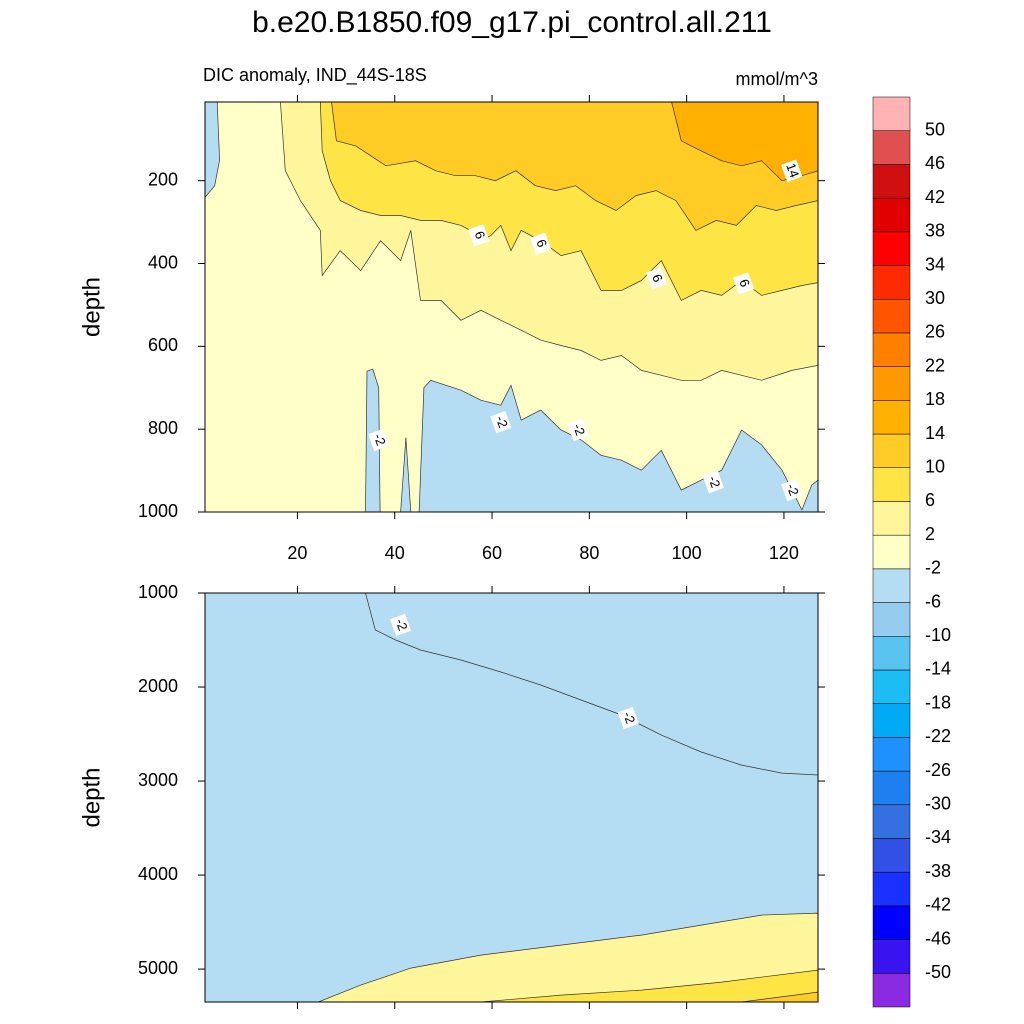  What do you see at coordinates (158, 968) in the screenshot?
I see `y-tick-label: 5000` at bounding box center [158, 968].